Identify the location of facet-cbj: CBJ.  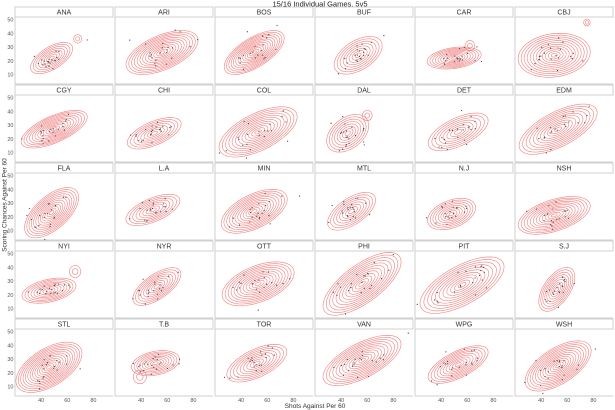
(564, 45).